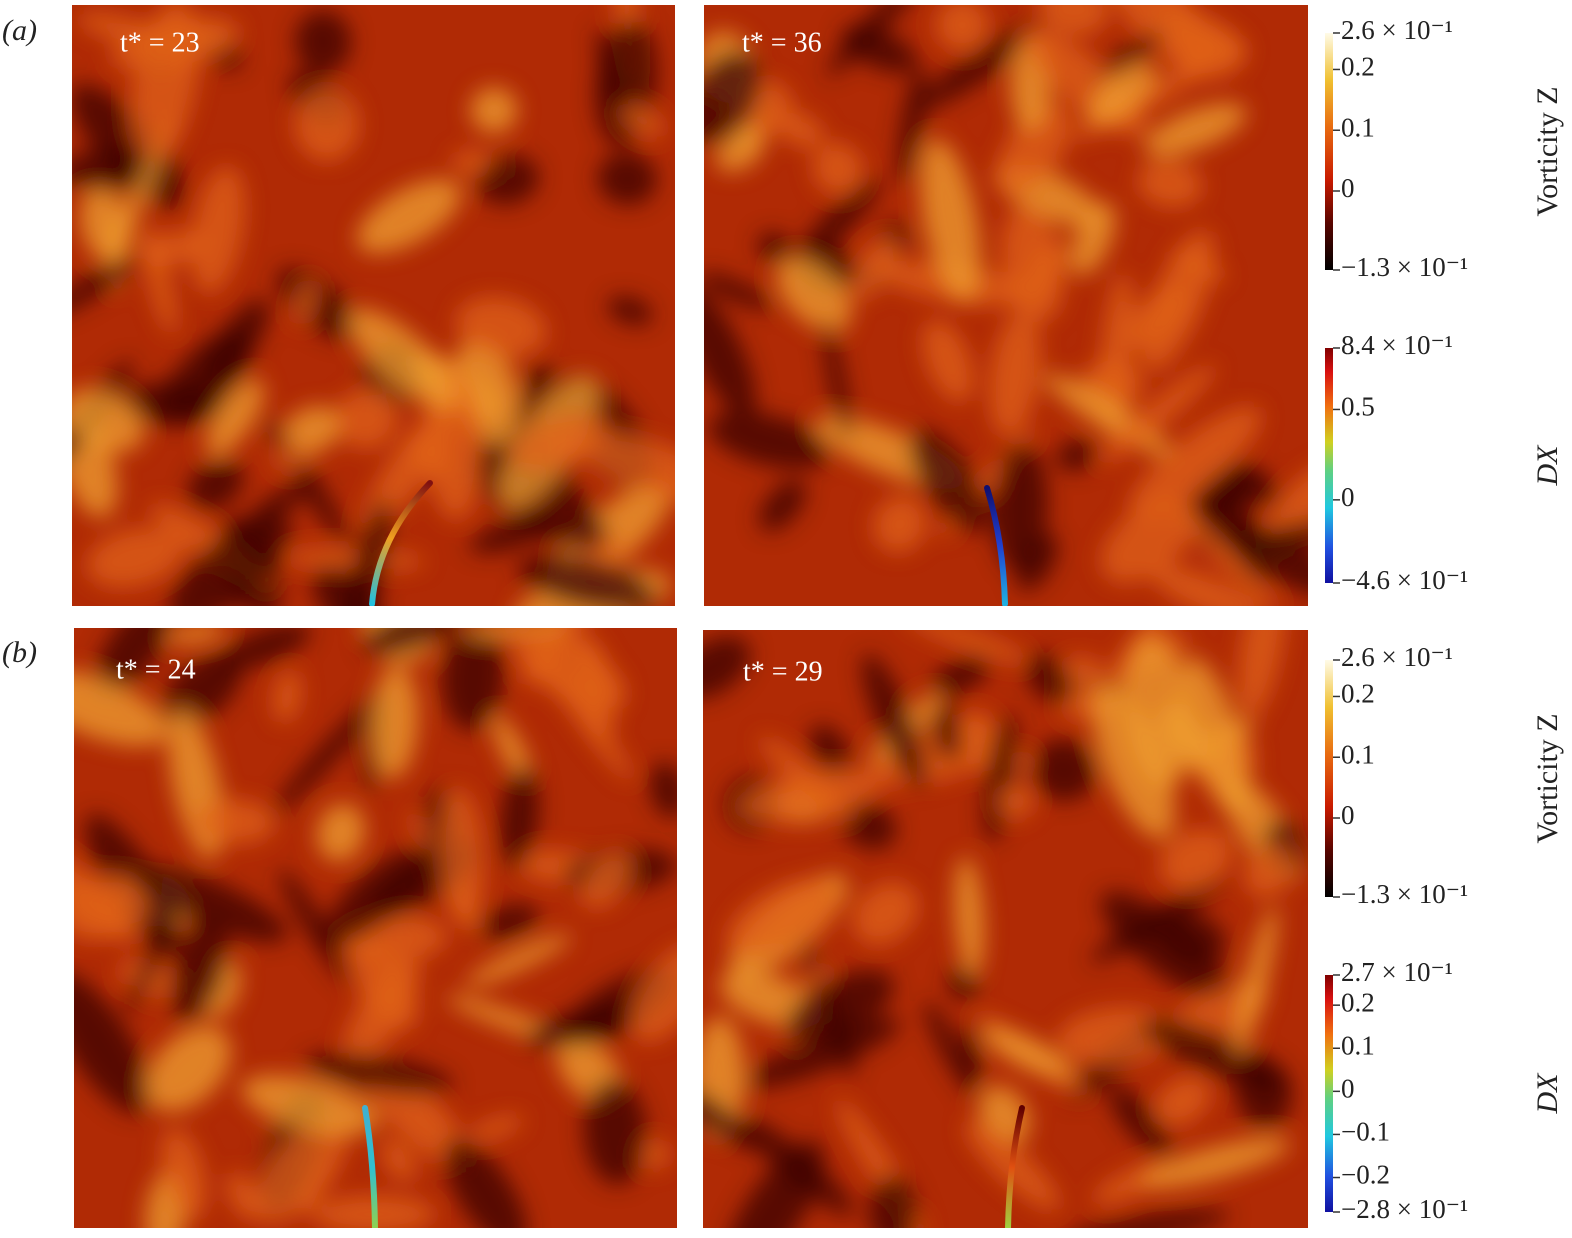 The height and width of the screenshot is (1238, 1572). What do you see at coordinates (1397, 345) in the screenshot?
I see `colorbar-tick-label: 8.4 × 10⁻¹` at bounding box center [1397, 345].